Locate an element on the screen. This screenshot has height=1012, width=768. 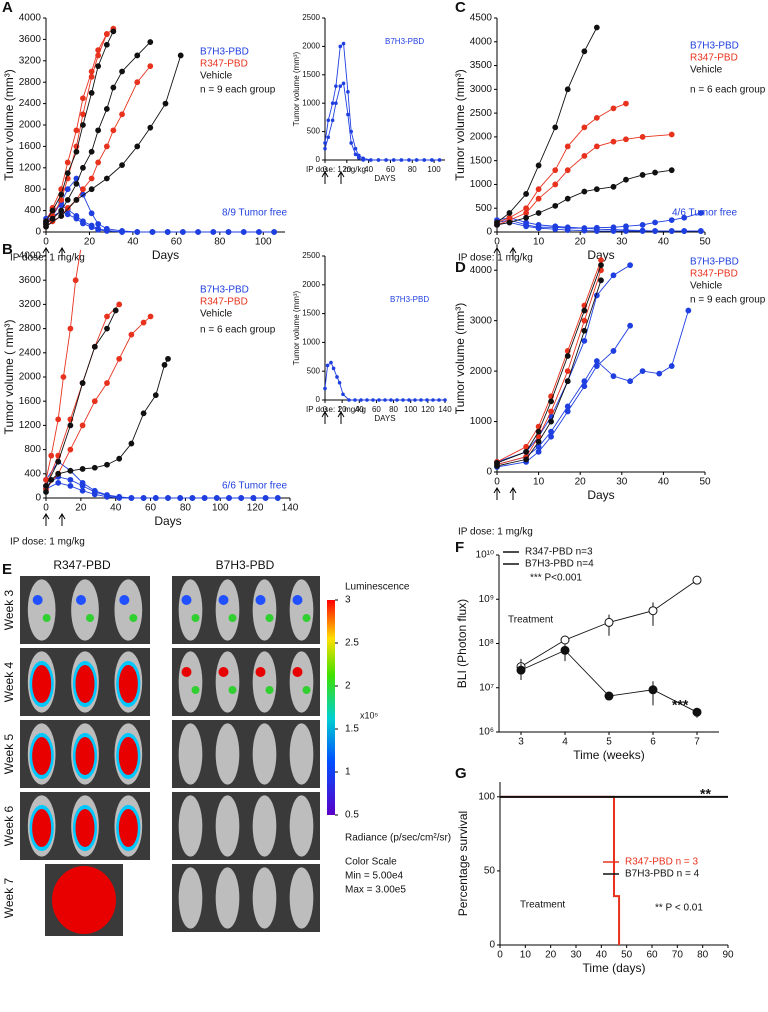
y-tick-label: 1600 is located at coordinates (30, 146).